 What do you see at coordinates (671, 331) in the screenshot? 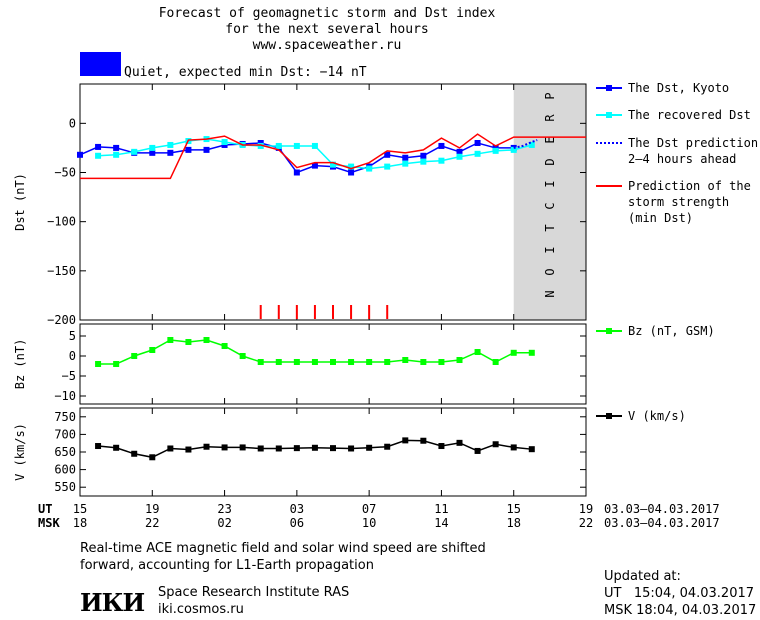
I see `legend-entry: Bz (nT, GSM)` at bounding box center [671, 331].